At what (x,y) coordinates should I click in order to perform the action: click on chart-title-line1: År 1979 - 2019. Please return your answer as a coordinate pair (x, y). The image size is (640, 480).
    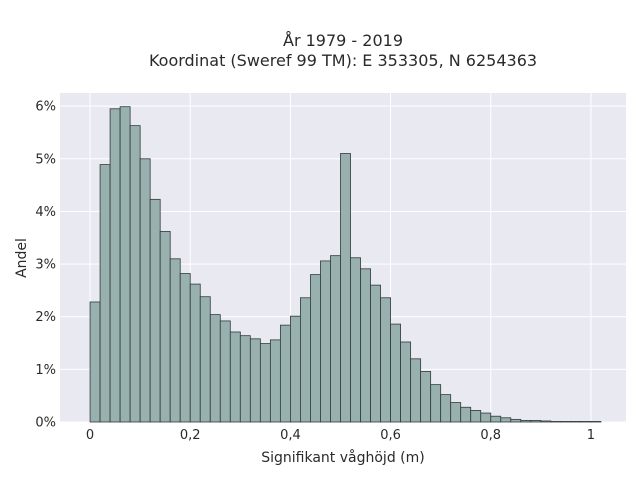
    Looking at the image, I should click on (343, 40).